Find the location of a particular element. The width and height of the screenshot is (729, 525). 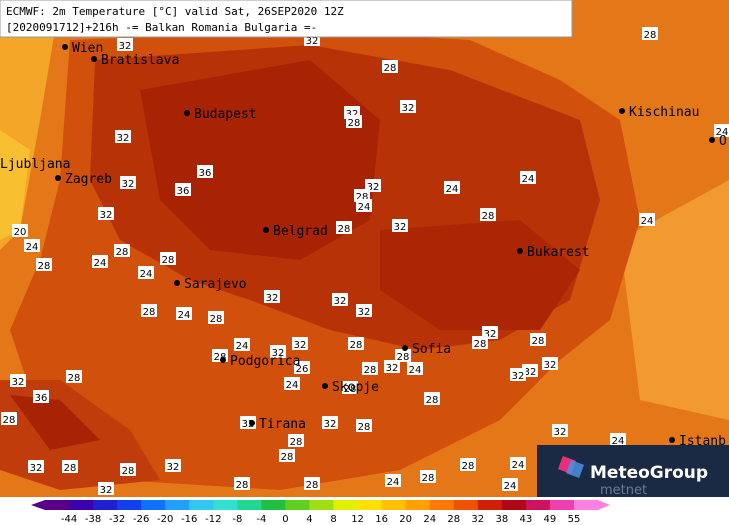

colorbar-label: 32 is located at coordinates (477, 519).